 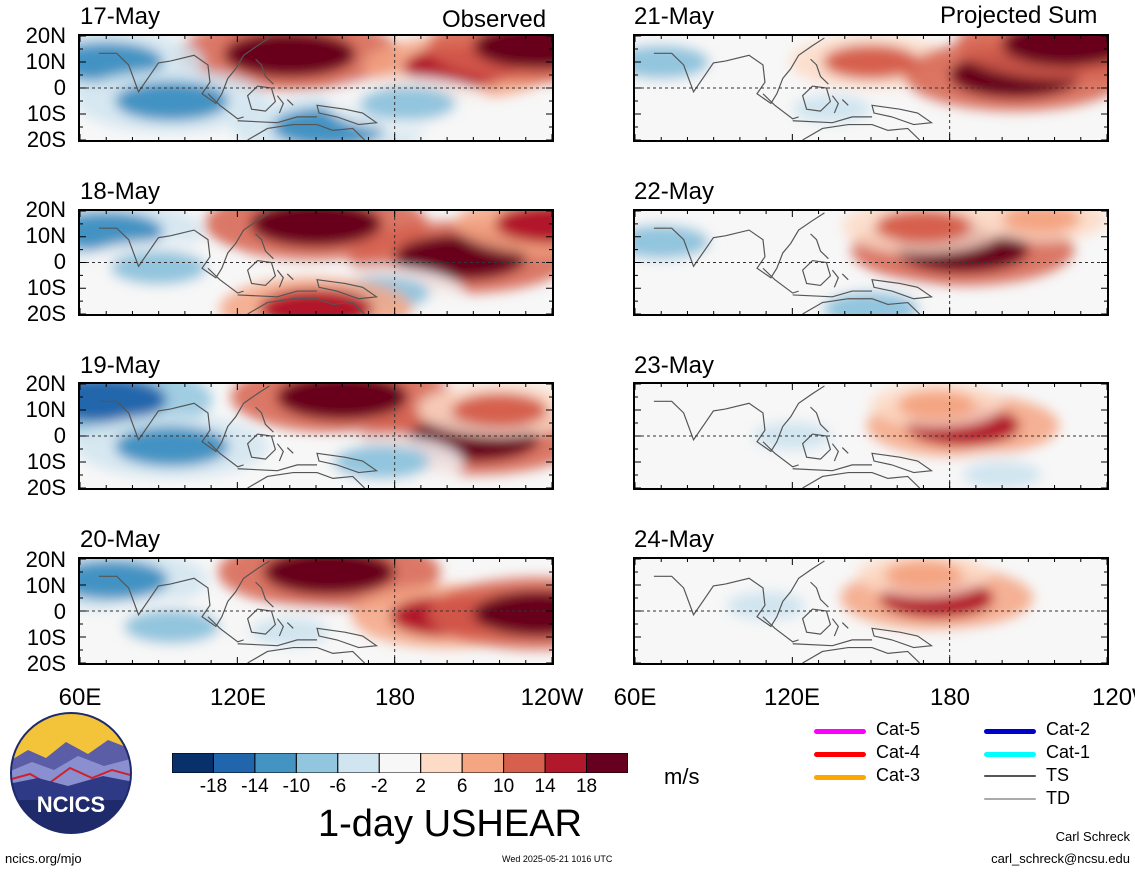 I want to click on lat-tick-label: 10N, so click(x=45, y=585).